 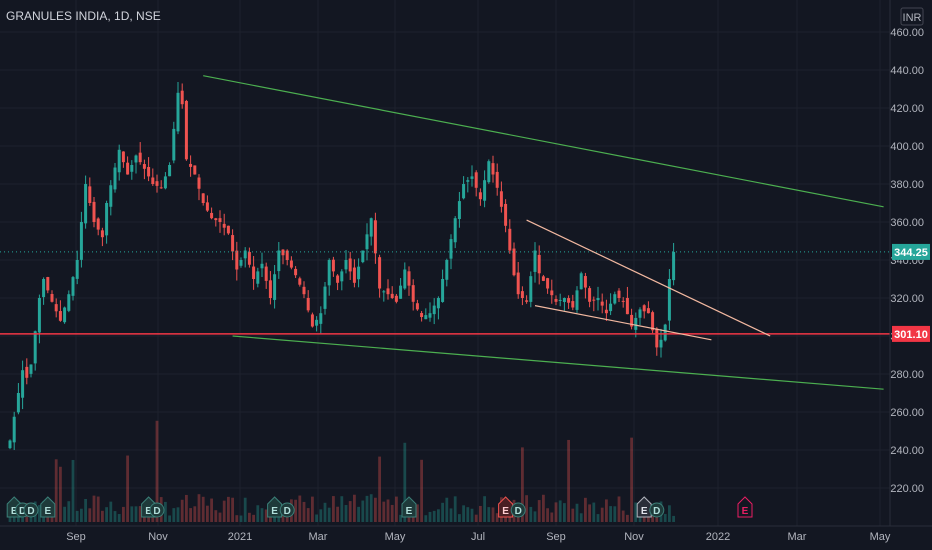 What do you see at coordinates (797, 537) in the screenshot?
I see `x-tick-label: Mar` at bounding box center [797, 537].